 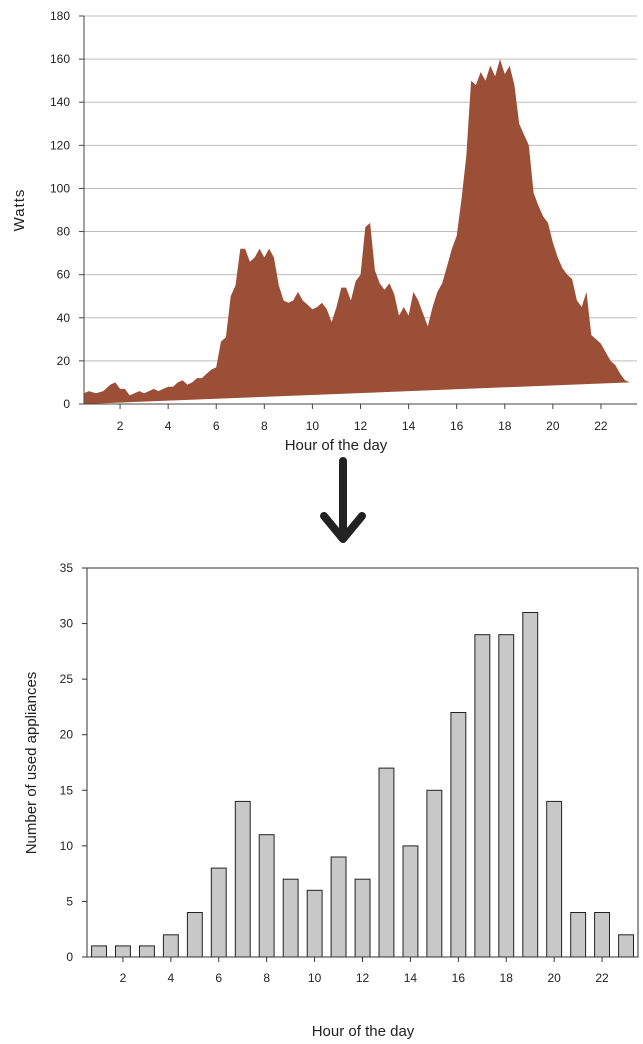 What do you see at coordinates (67, 679) in the screenshot?
I see `y-tick-label: 25` at bounding box center [67, 679].